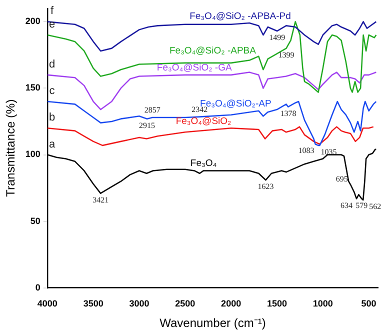 The height and width of the screenshot is (335, 390). What do you see at coordinates (139, 303) in the screenshot?
I see `x-tick-label: 3000` at bounding box center [139, 303].